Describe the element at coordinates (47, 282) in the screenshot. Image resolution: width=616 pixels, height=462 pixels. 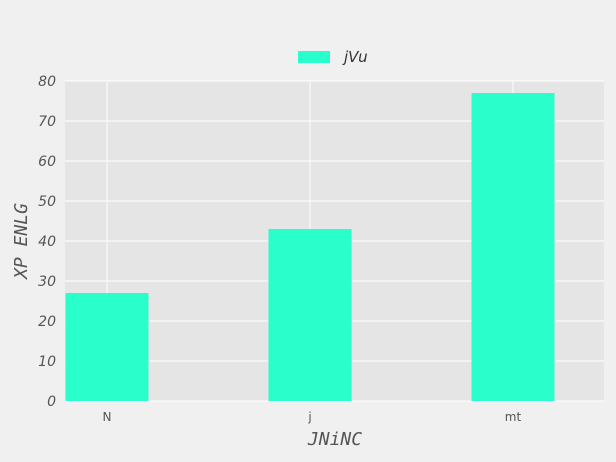
I see `y-tick-label: 30` at that location.